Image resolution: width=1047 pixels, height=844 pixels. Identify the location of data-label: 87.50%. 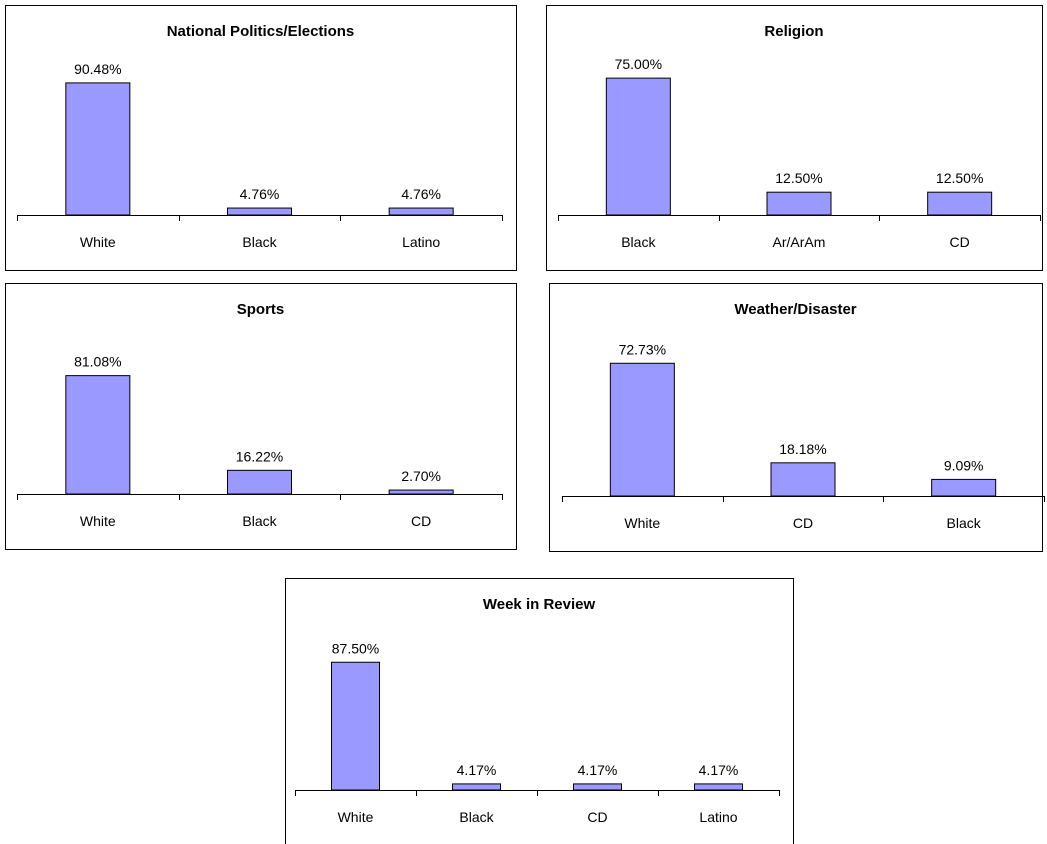
(355, 648).